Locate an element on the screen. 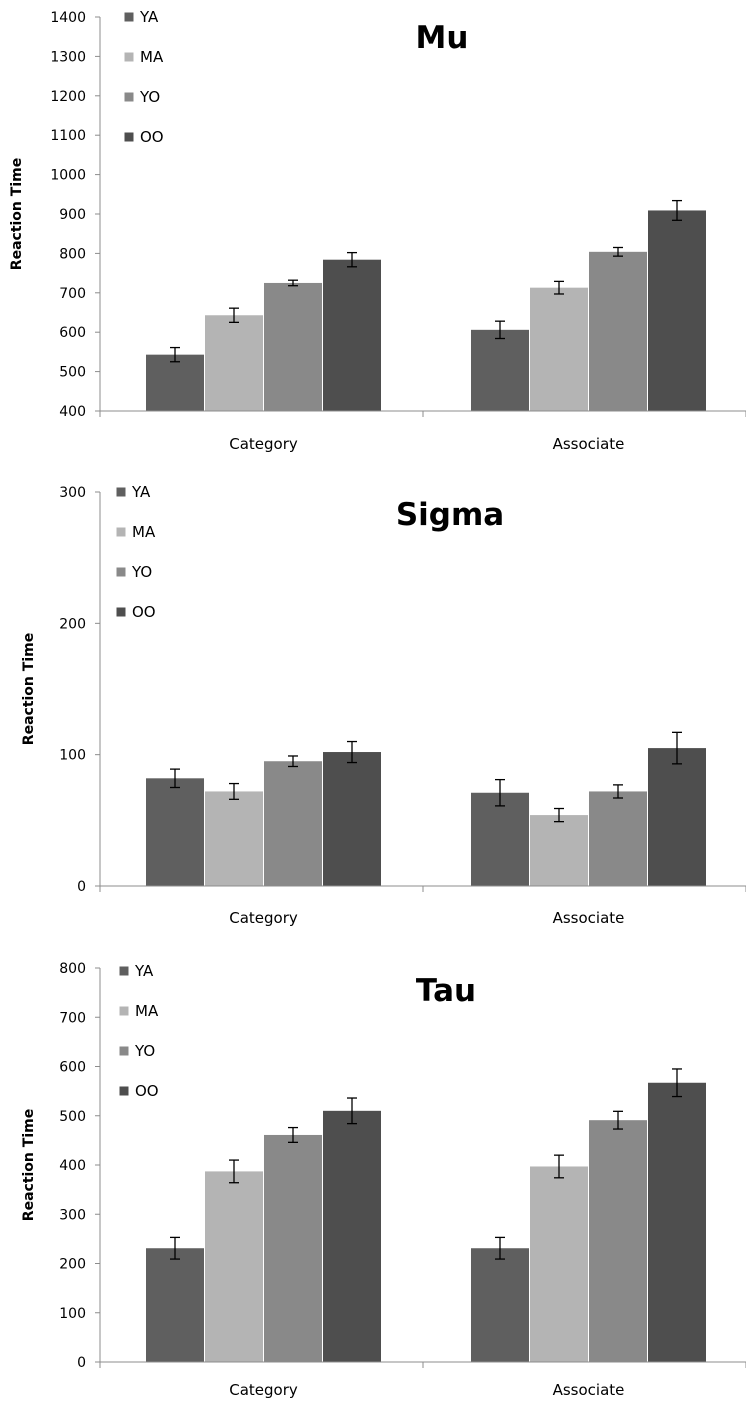  legend-label-sigma-ma: MA is located at coordinates (144, 532).